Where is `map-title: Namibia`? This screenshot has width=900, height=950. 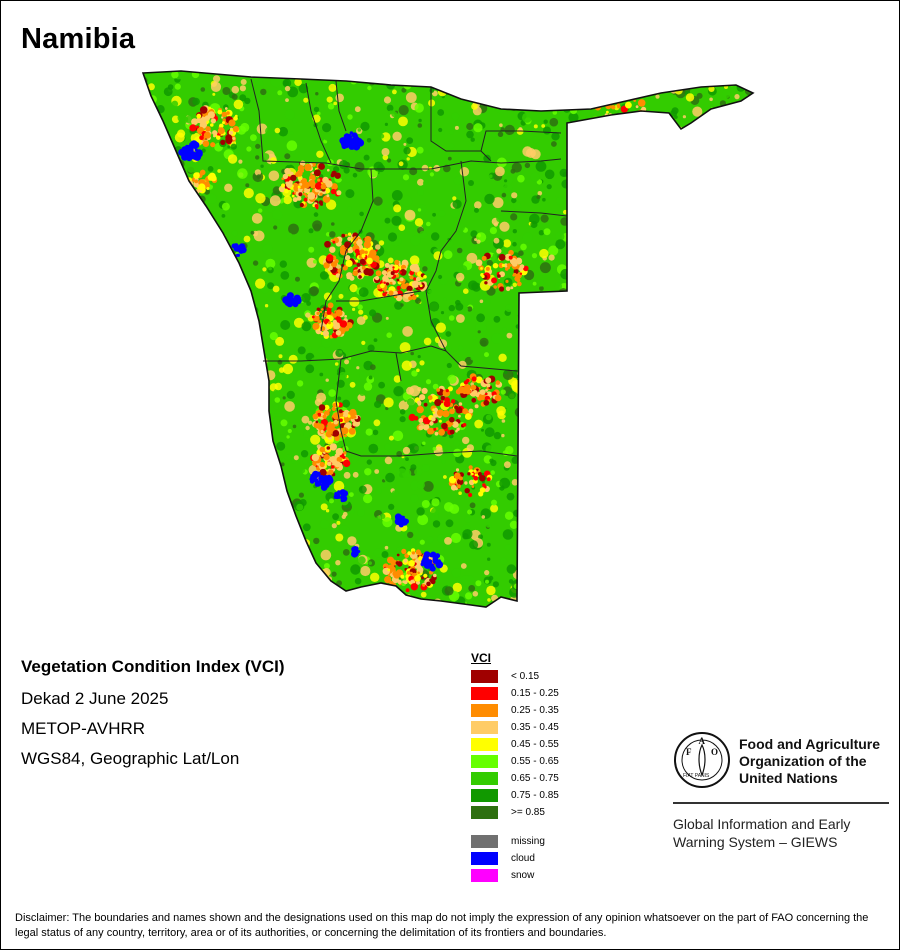 map-title: Namibia is located at coordinates (78, 39).